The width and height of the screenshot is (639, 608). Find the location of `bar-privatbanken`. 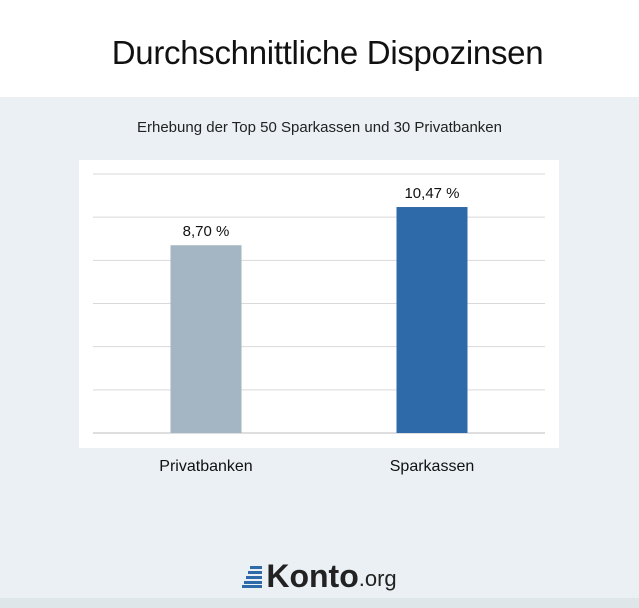

bar-privatbanken is located at coordinates (206, 339).